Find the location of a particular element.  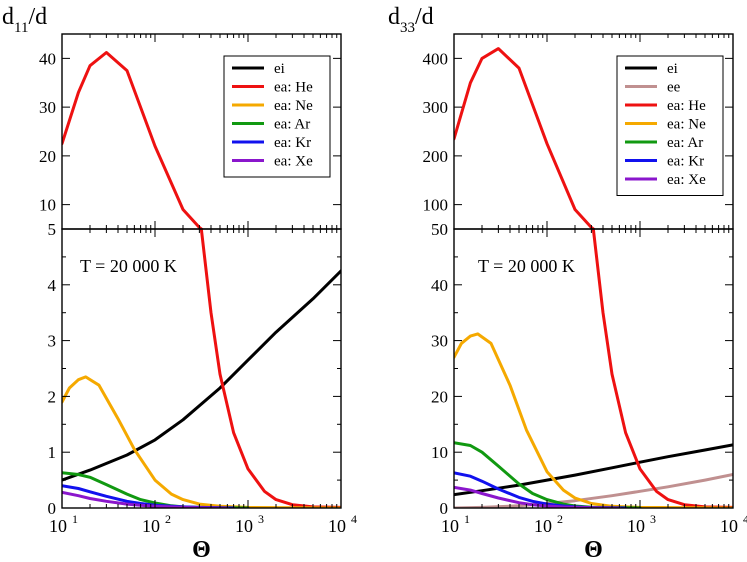

legend: ei ee ea: He ea: Ne ea: Ar ea: Kr ea: Xe is located at coordinates (670, 125).